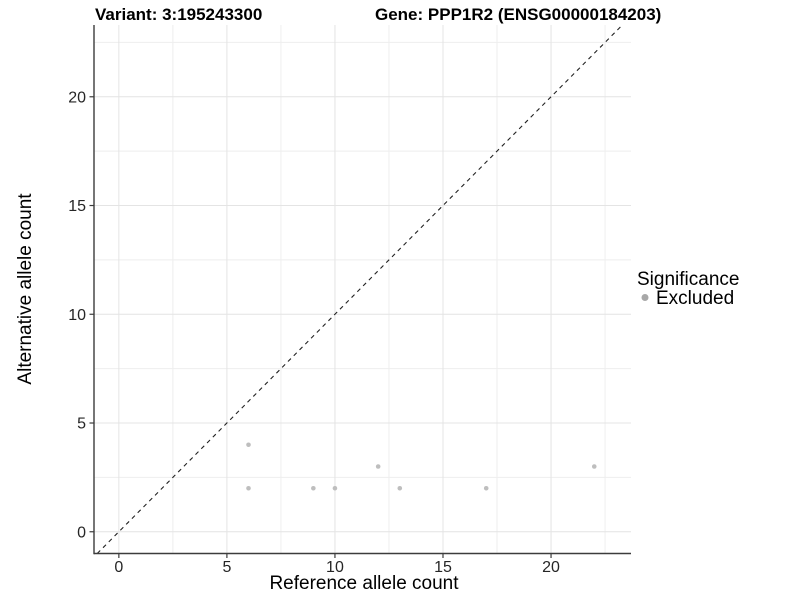 This screenshot has width=800, height=605. I want to click on x-tick-label: 0, so click(118, 567).